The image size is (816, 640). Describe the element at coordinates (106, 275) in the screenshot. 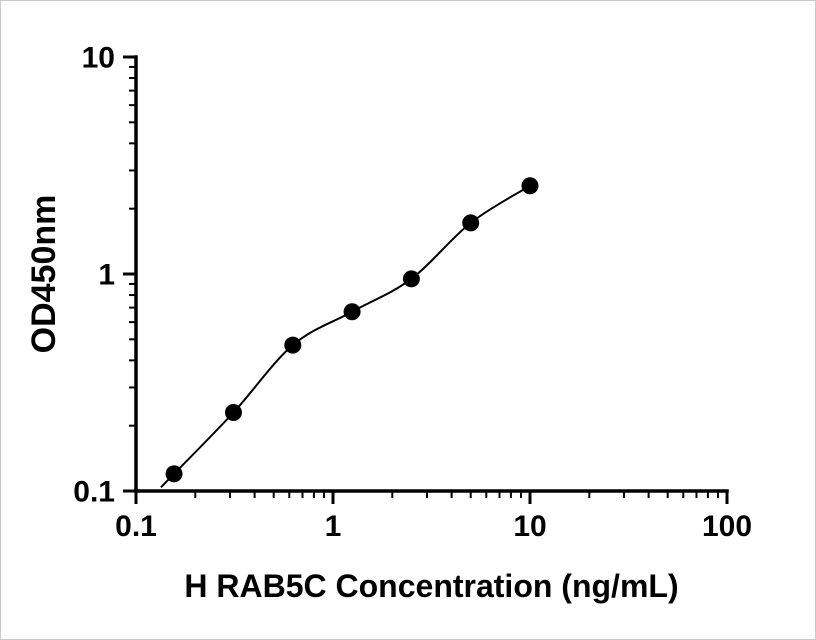

I see `y-tick-label: 1` at that location.